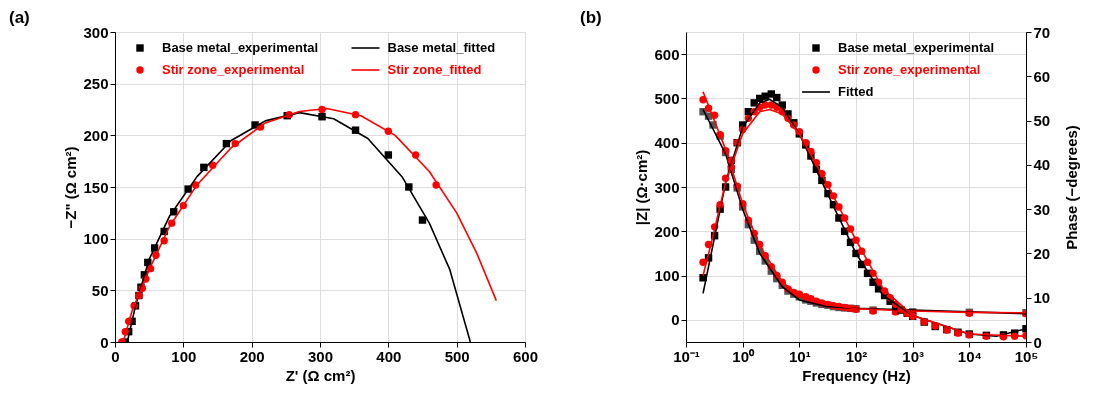 The height and width of the screenshot is (405, 1118). What do you see at coordinates (320, 375) in the screenshot?
I see `x-axis-title: Z' (Ω cm²)` at bounding box center [320, 375].